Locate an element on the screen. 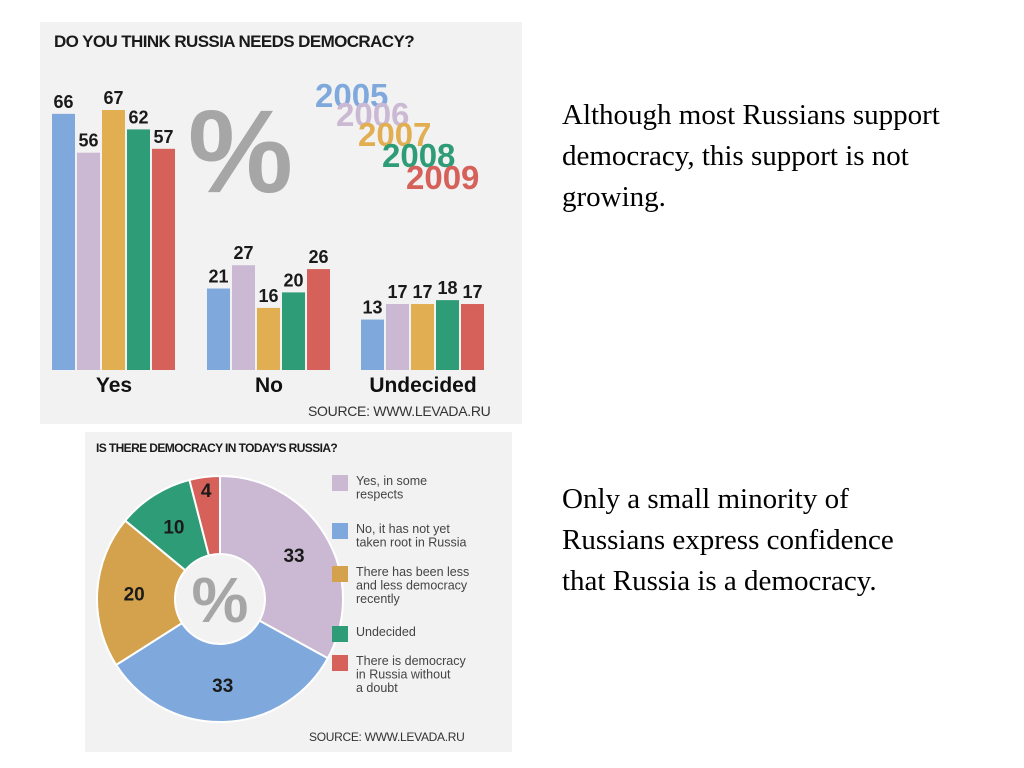 The height and width of the screenshot is (768, 1024). bar-value-label: 67 is located at coordinates (113, 98).